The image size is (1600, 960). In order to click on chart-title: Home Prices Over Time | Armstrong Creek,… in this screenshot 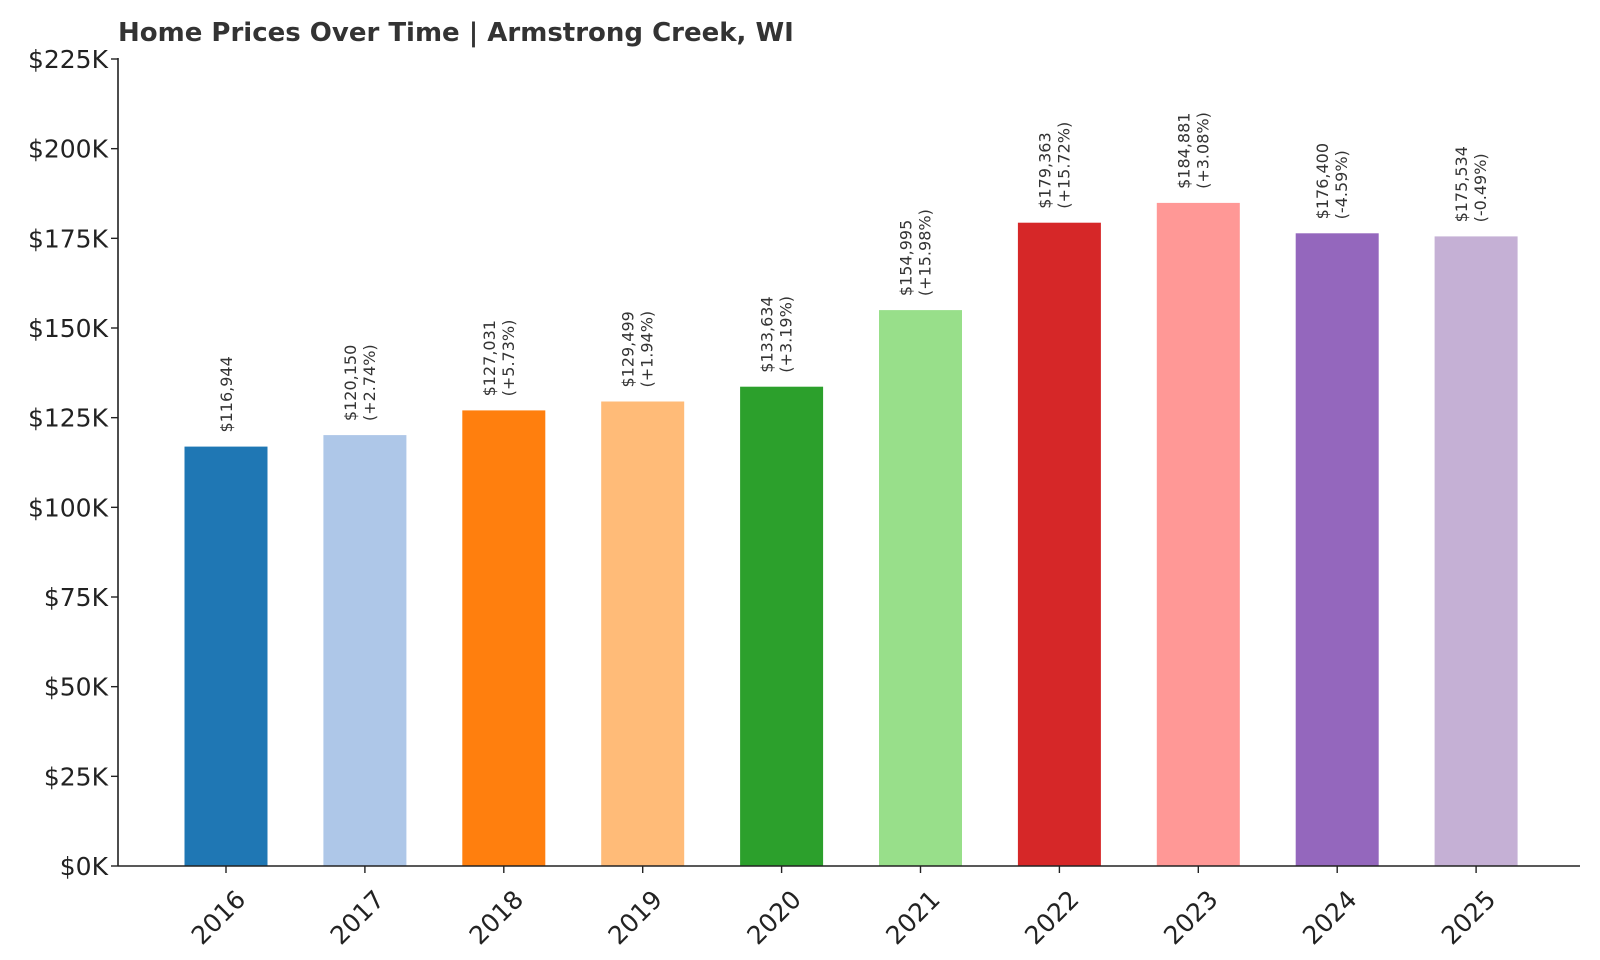, I will do `click(456, 33)`.